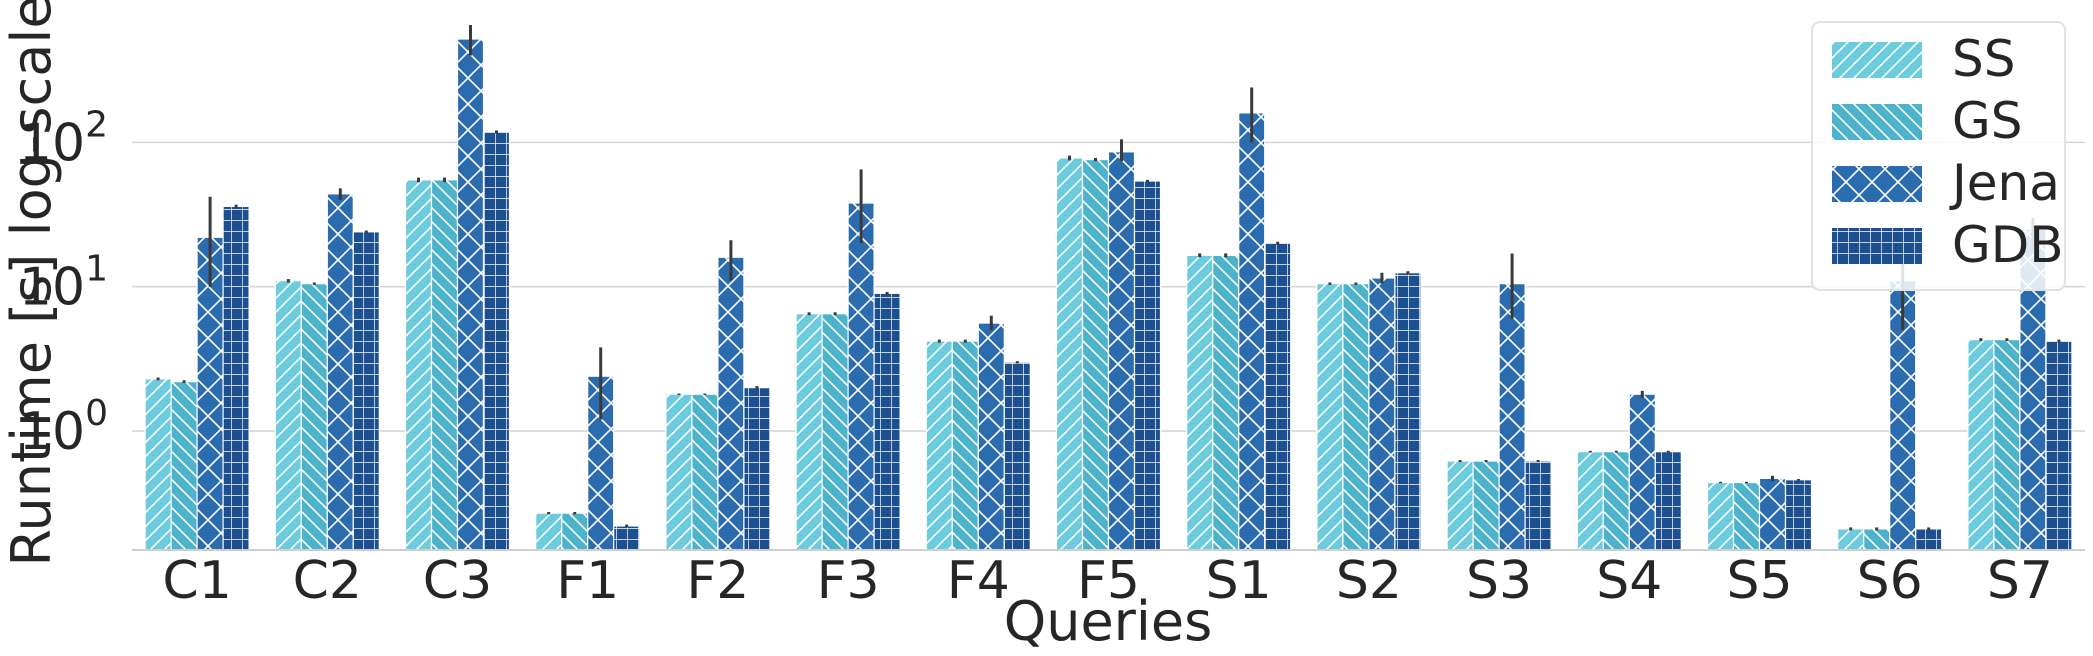  I want to click on bar-gs-s5, so click(1746, 516).